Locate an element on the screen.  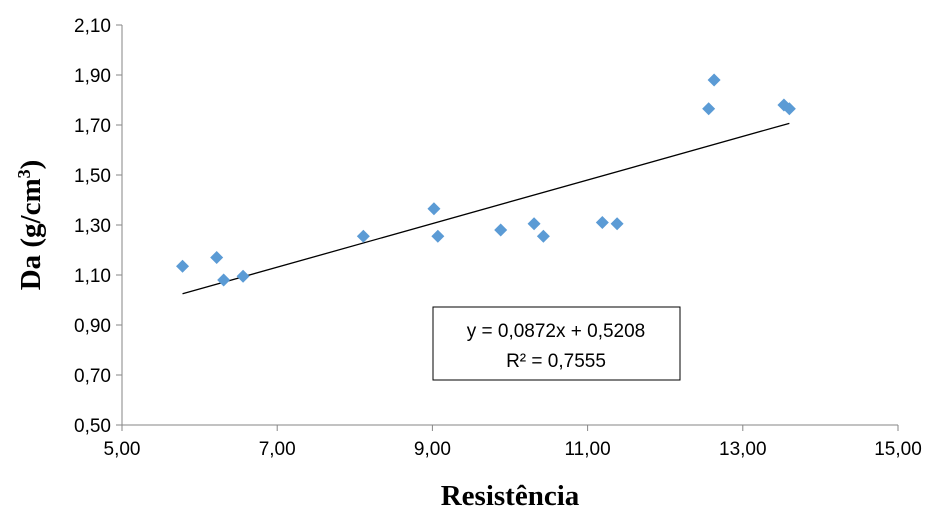
equation-box-frame is located at coordinates (556, 343).